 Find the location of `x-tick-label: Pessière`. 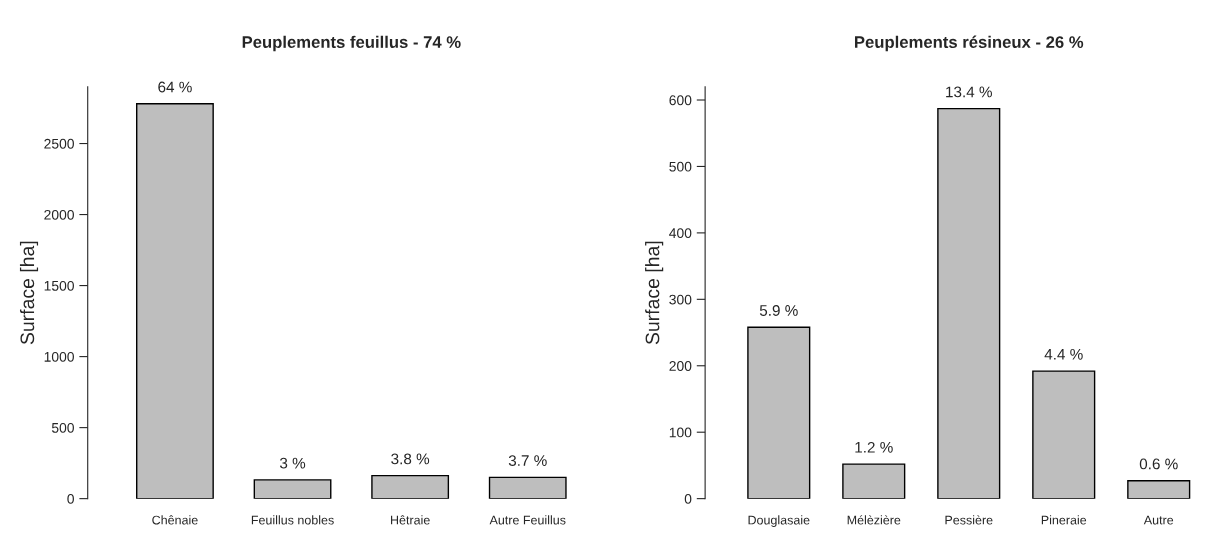

x-tick-label: Pessière is located at coordinates (969, 520).